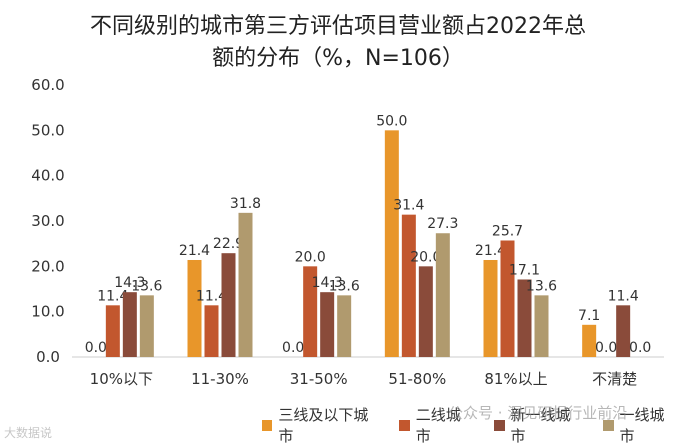 Image resolution: width=676 pixels, height=446 pixels. I want to click on x-tick-label: 51-80%, so click(417, 379).